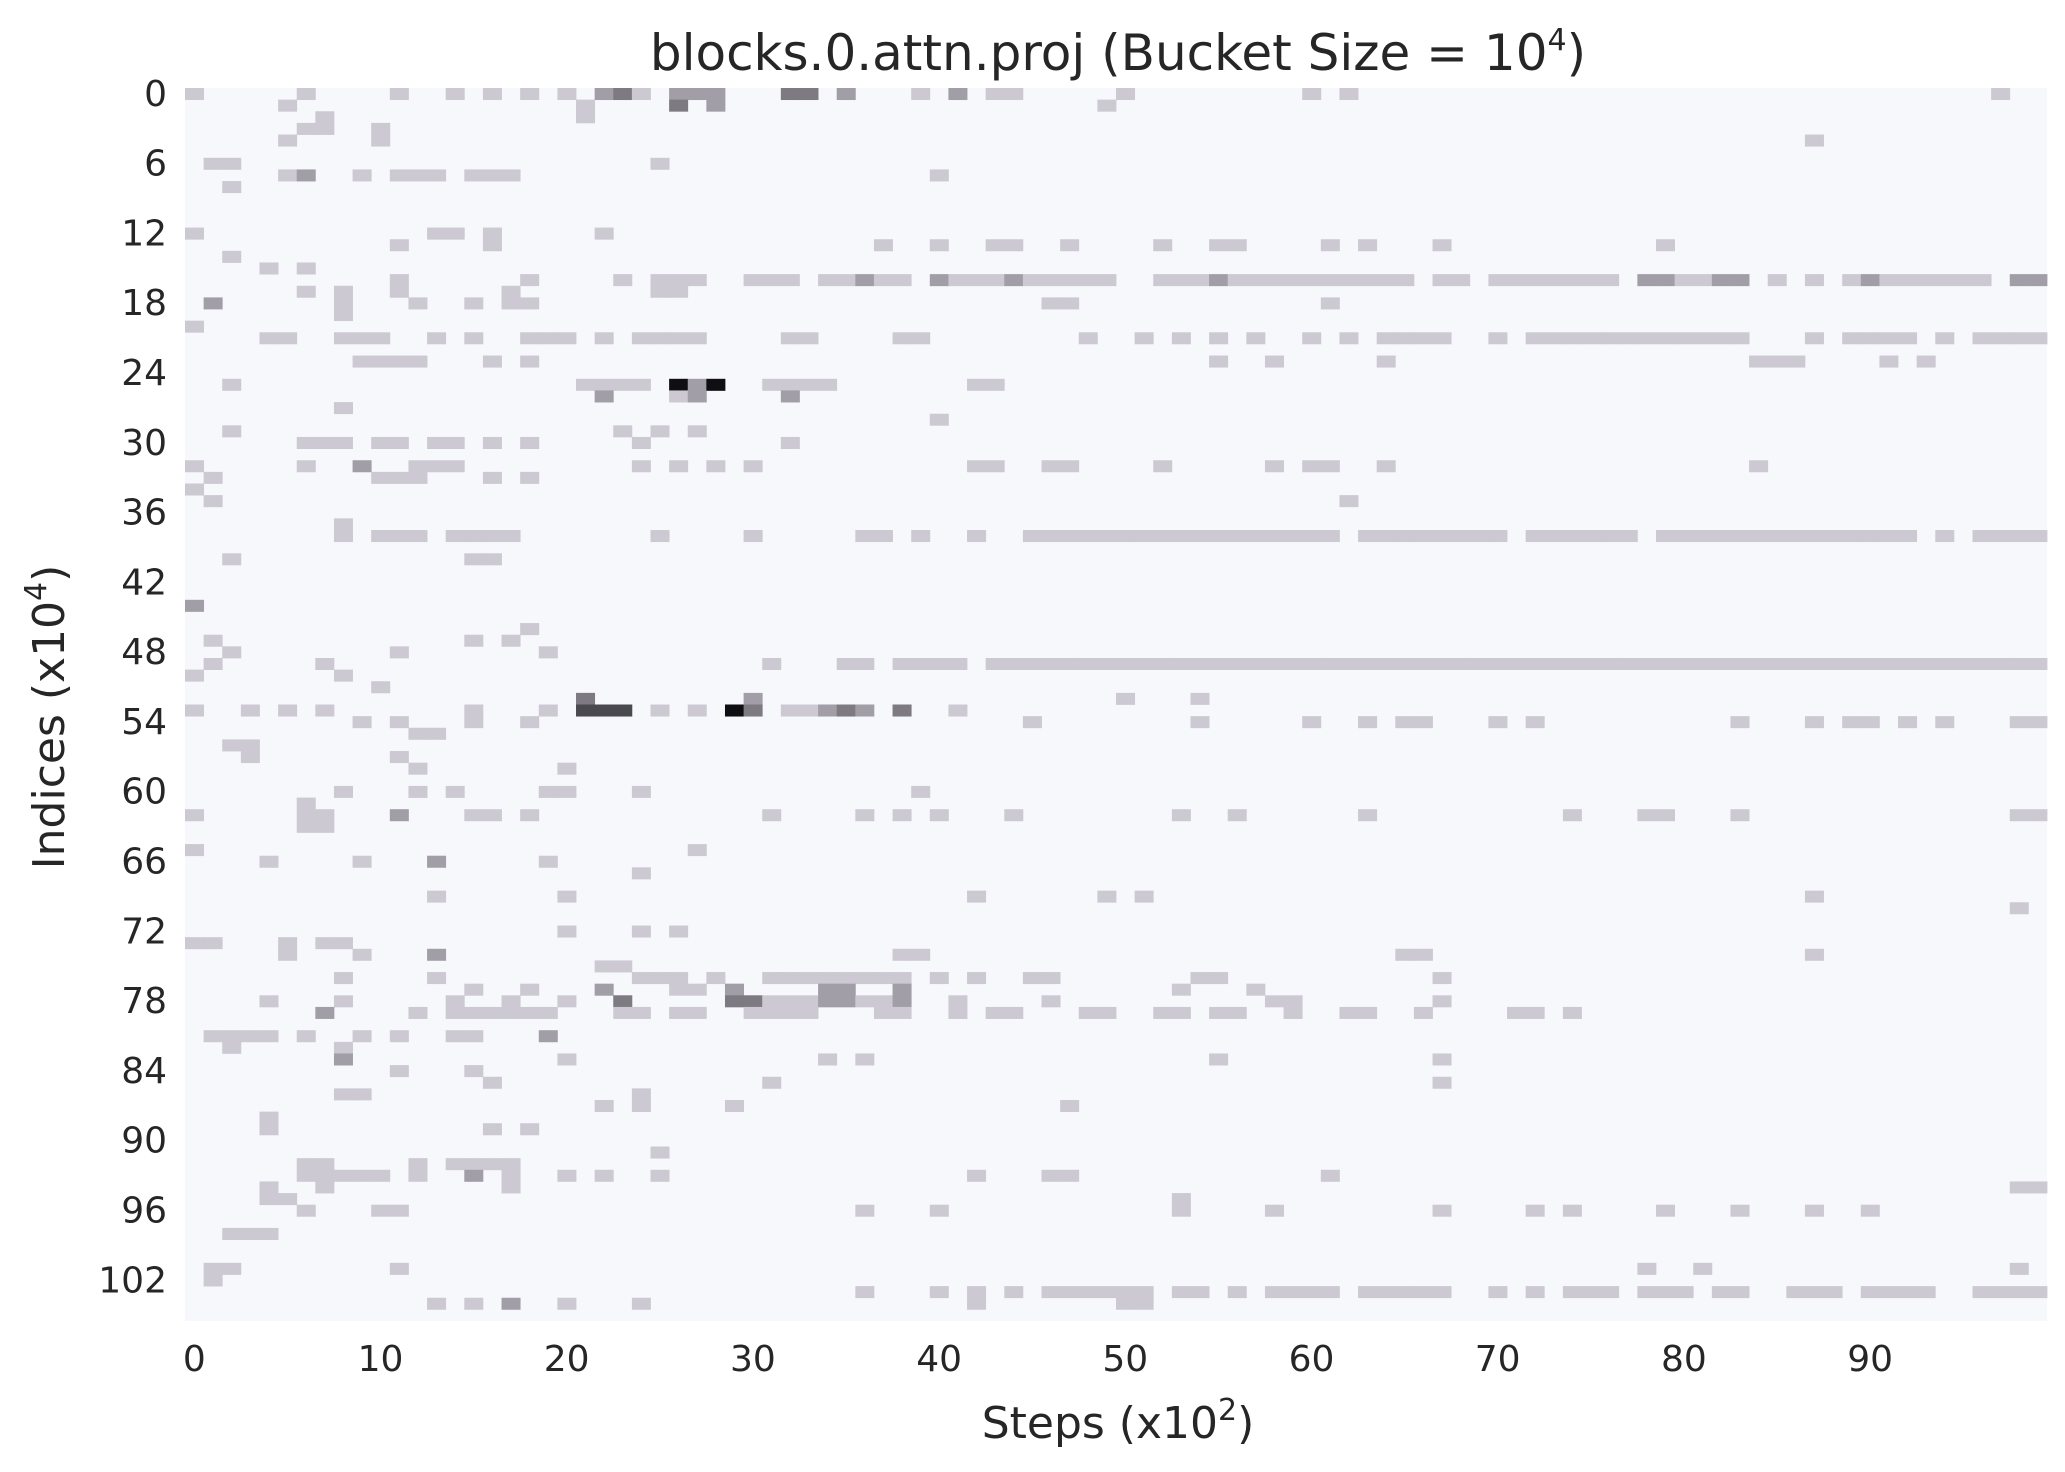  I want to click on y-tick-label: 0, so click(155, 94).